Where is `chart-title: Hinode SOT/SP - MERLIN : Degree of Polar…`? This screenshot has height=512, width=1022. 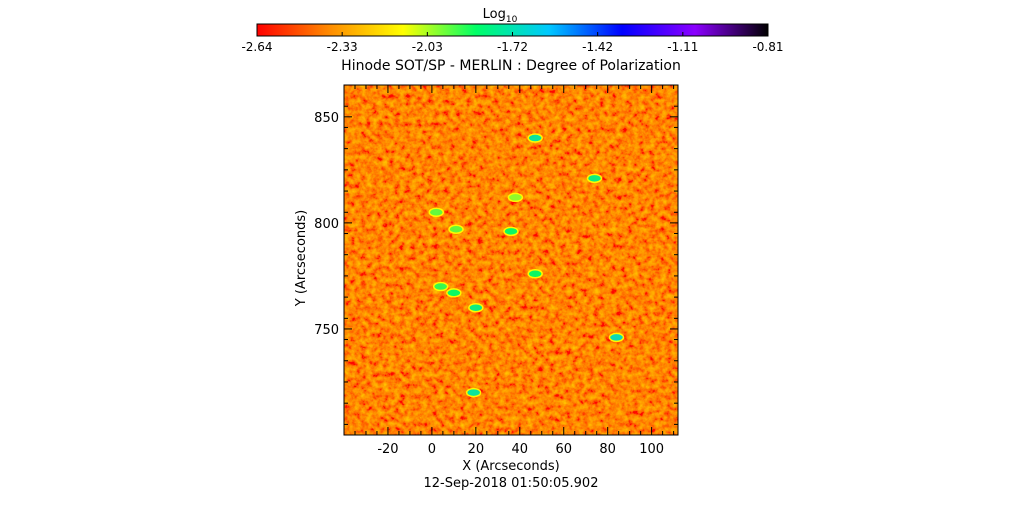
chart-title: Hinode SOT/SP - MERLIN : Degree of Polar… is located at coordinates (511, 66).